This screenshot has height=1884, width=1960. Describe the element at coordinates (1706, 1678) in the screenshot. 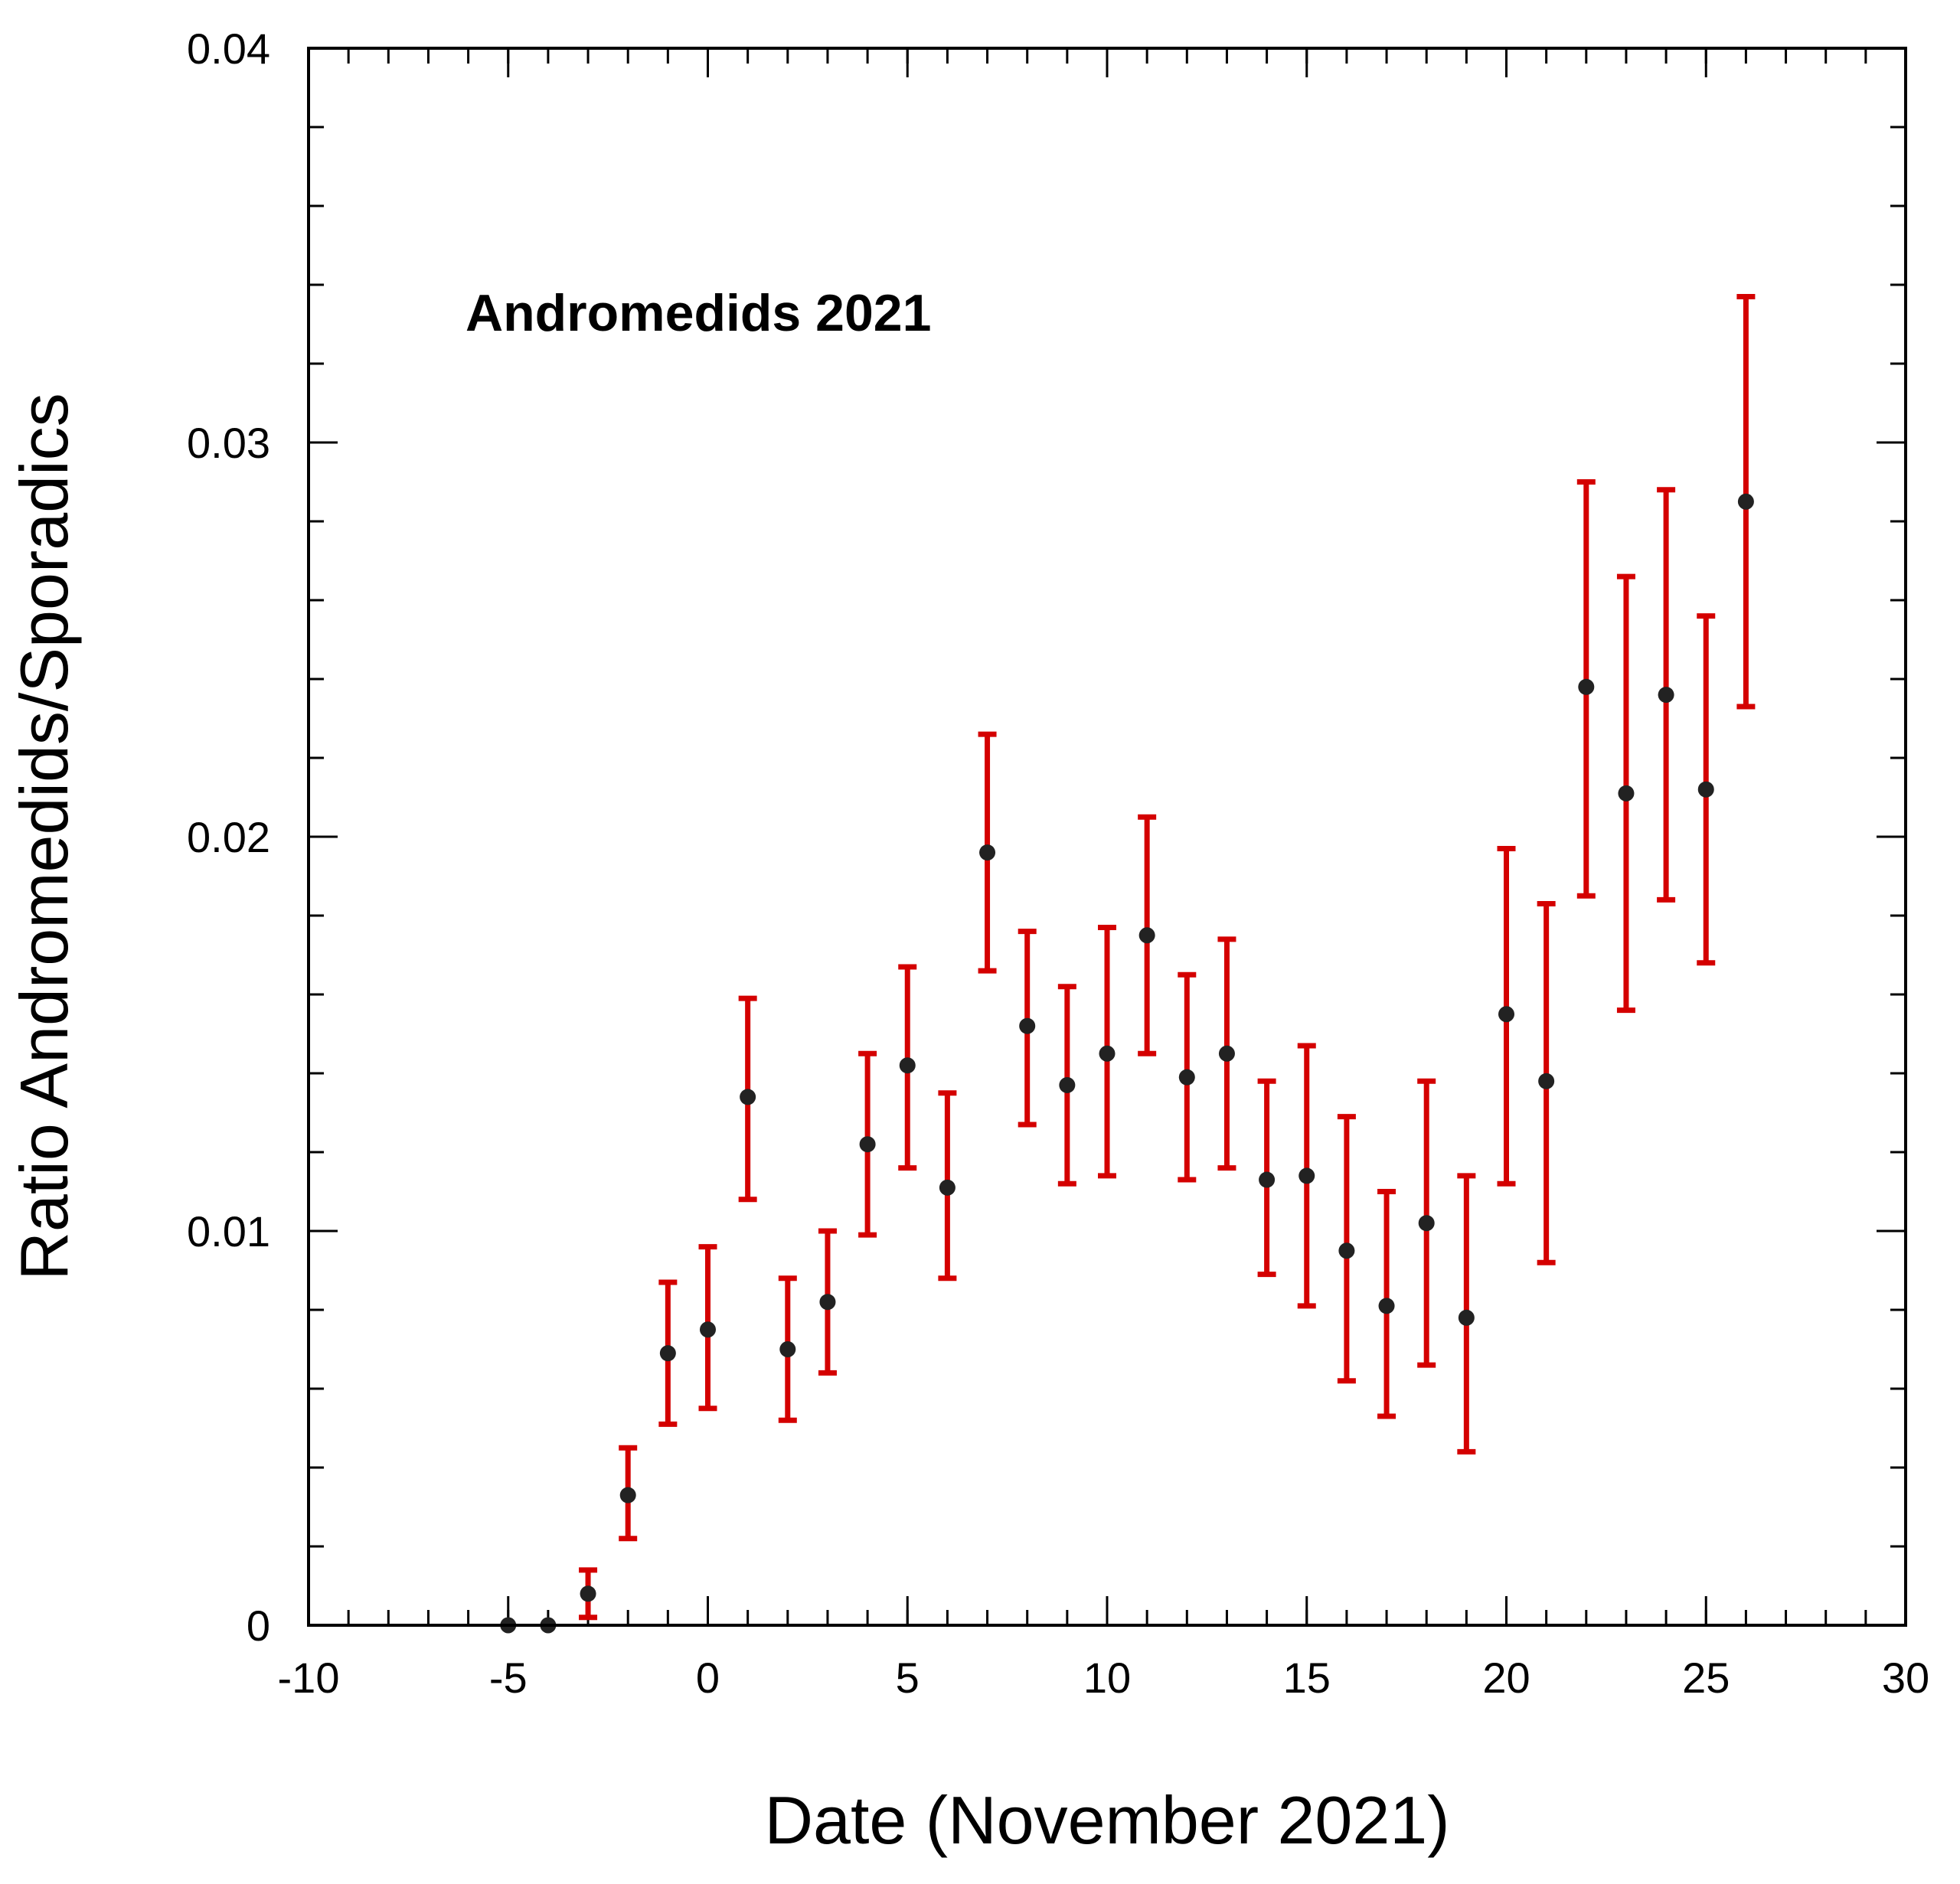

I see `x-tick-label: 25` at that location.